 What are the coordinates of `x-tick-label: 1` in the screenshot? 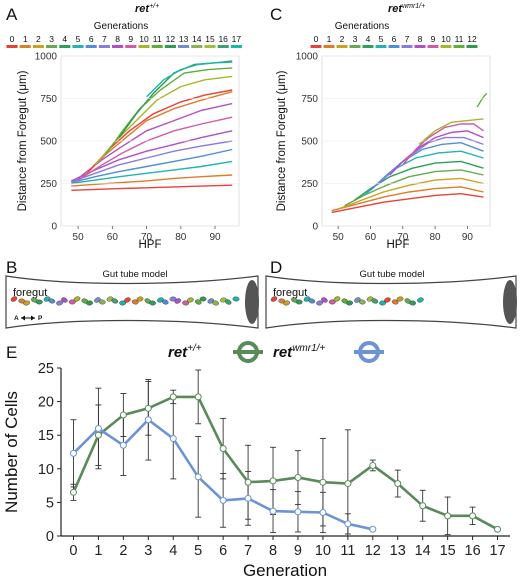 It's located at (98, 551).